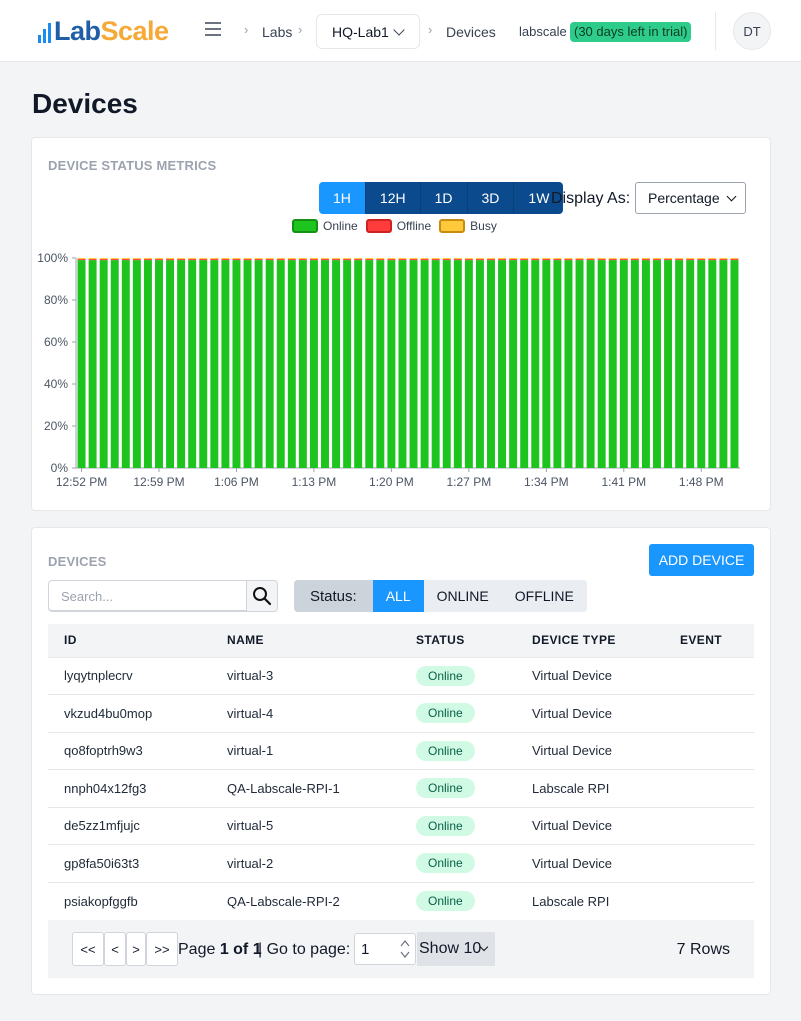 The height and width of the screenshot is (1021, 801). I want to click on range-3d-button: 3D, so click(491, 198).